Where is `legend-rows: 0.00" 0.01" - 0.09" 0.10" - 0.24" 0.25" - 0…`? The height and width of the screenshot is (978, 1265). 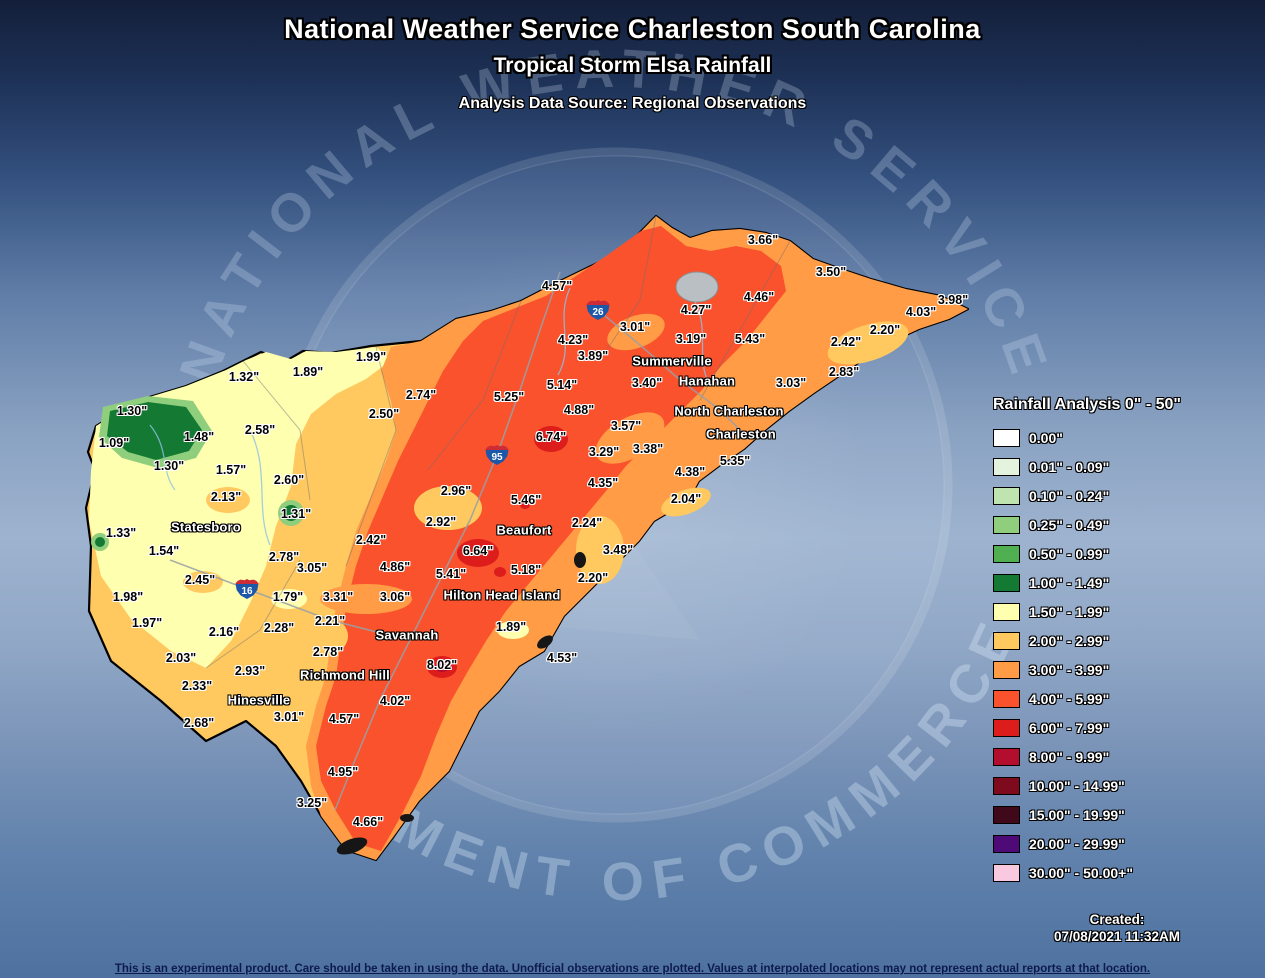 legend-rows: 0.00" 0.01" - 0.09" 0.10" - 0.24" 0.25" - 0… is located at coordinates (1113, 655).